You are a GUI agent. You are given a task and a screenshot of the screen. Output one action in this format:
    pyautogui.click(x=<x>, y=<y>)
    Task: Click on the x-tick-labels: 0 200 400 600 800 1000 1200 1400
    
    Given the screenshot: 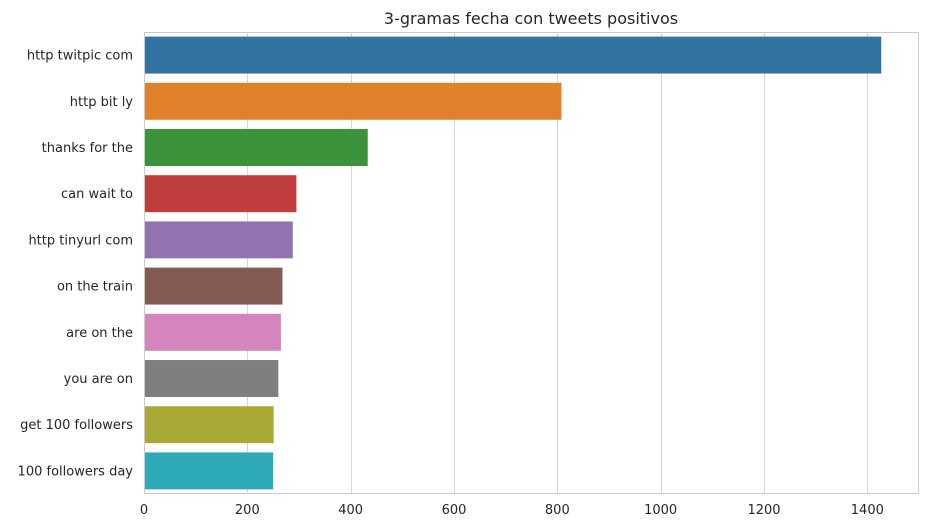 What is the action you would take?
    pyautogui.click(x=512, y=510)
    